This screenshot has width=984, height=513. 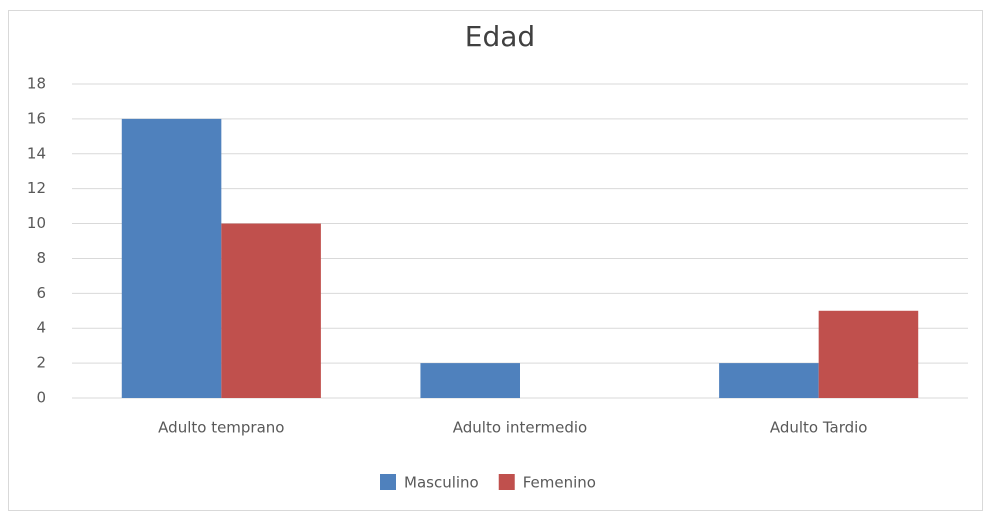 I want to click on y-tick-label: 10, so click(x=36, y=223).